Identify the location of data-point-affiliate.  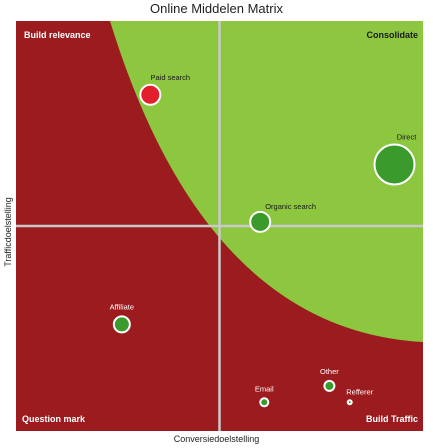
(121, 324).